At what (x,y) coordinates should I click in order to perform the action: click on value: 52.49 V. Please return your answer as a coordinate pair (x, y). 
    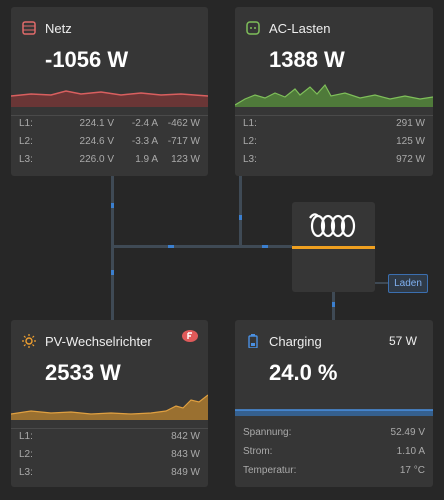
    Looking at the image, I should click on (407, 432).